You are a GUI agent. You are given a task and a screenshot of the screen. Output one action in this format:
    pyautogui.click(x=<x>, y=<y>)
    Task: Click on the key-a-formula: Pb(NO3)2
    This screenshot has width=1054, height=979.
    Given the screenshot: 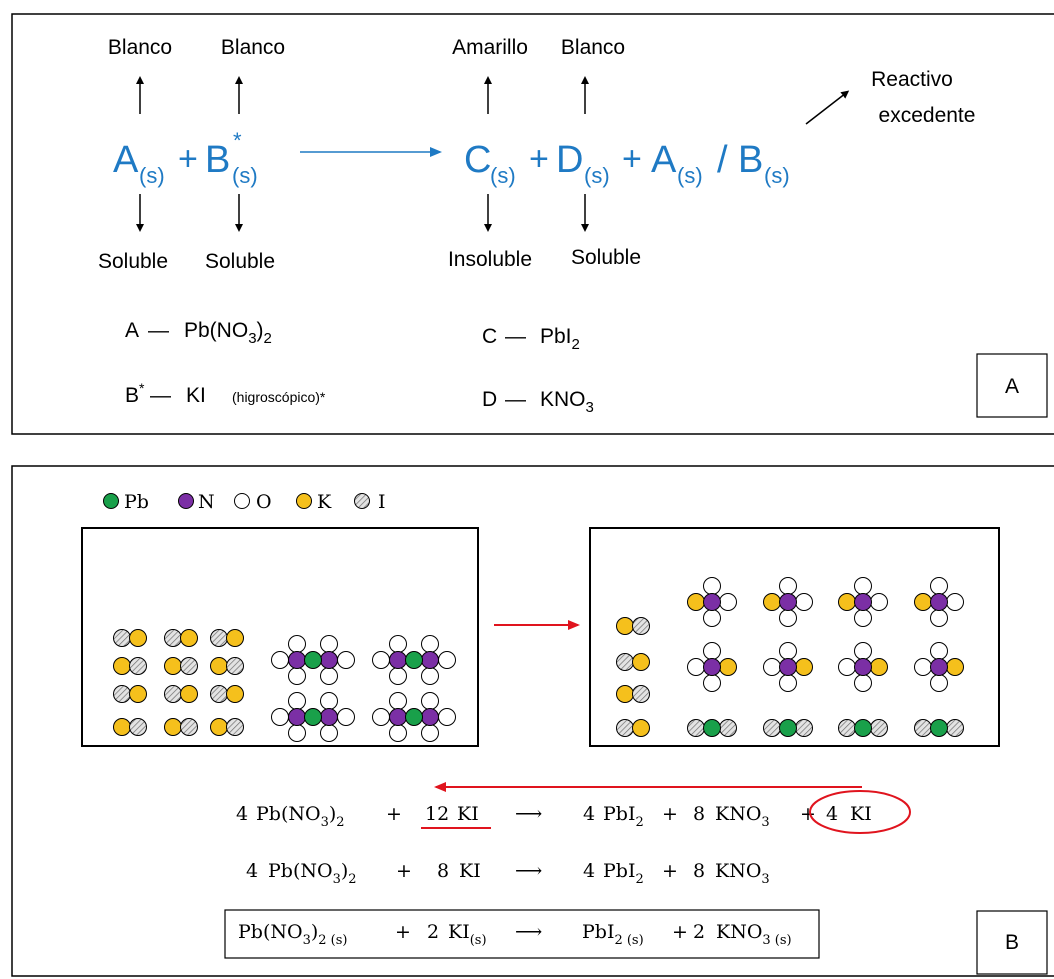 What is the action you would take?
    pyautogui.click(x=228, y=333)
    